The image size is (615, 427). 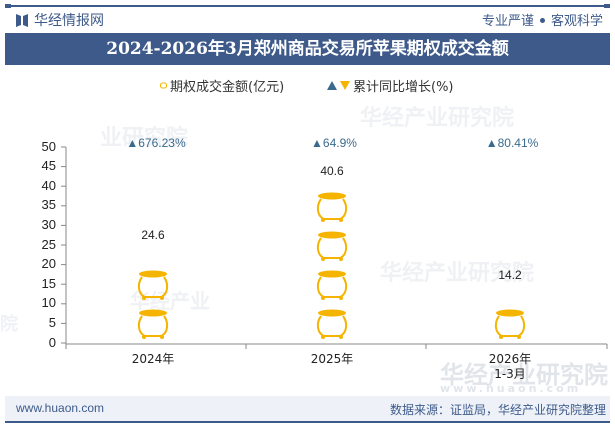 I want to click on y-tick: 30, so click(x=48, y=224).